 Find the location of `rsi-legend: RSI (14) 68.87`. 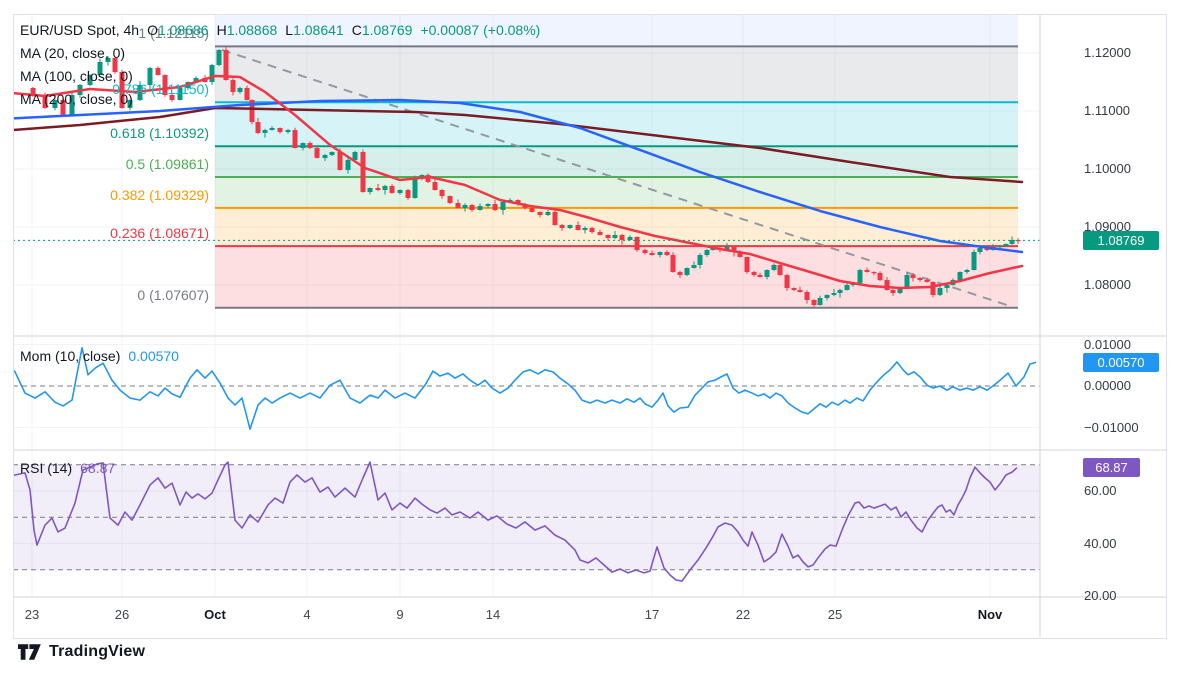

rsi-legend: RSI (14) 68.87 is located at coordinates (67, 468).